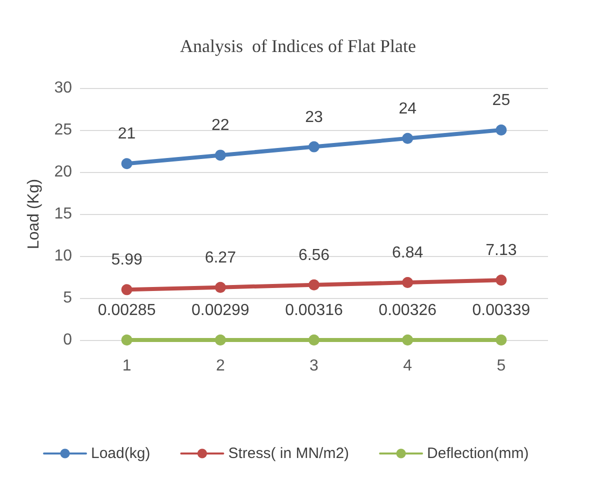 The image size is (597, 495). I want to click on data-label: 0.00299, so click(220, 310).